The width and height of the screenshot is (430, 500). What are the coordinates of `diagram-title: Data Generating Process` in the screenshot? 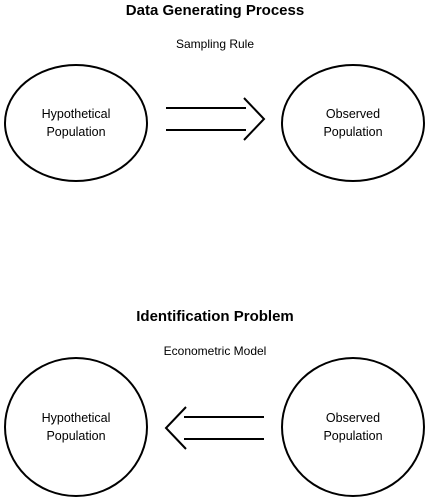 It's located at (215, 10).